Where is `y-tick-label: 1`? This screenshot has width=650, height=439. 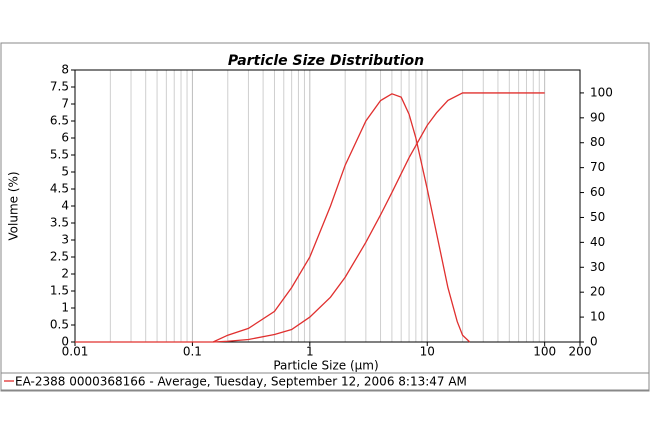
y-tick-label: 1 is located at coordinates (65, 308).